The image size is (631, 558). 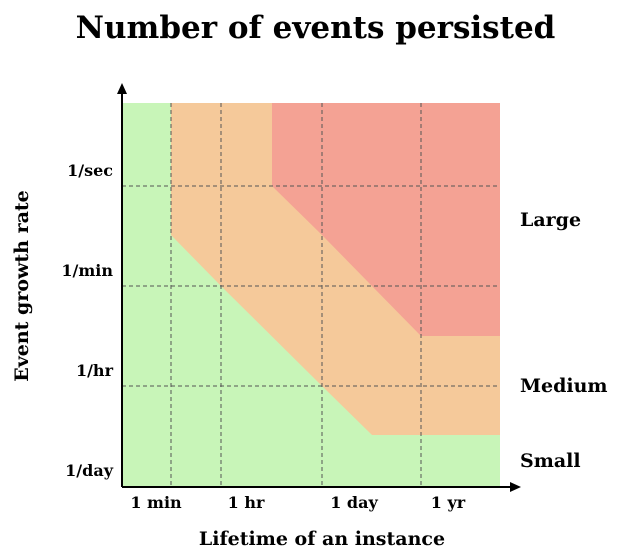 I want to click on zone-label-large: Large, so click(x=550, y=220).